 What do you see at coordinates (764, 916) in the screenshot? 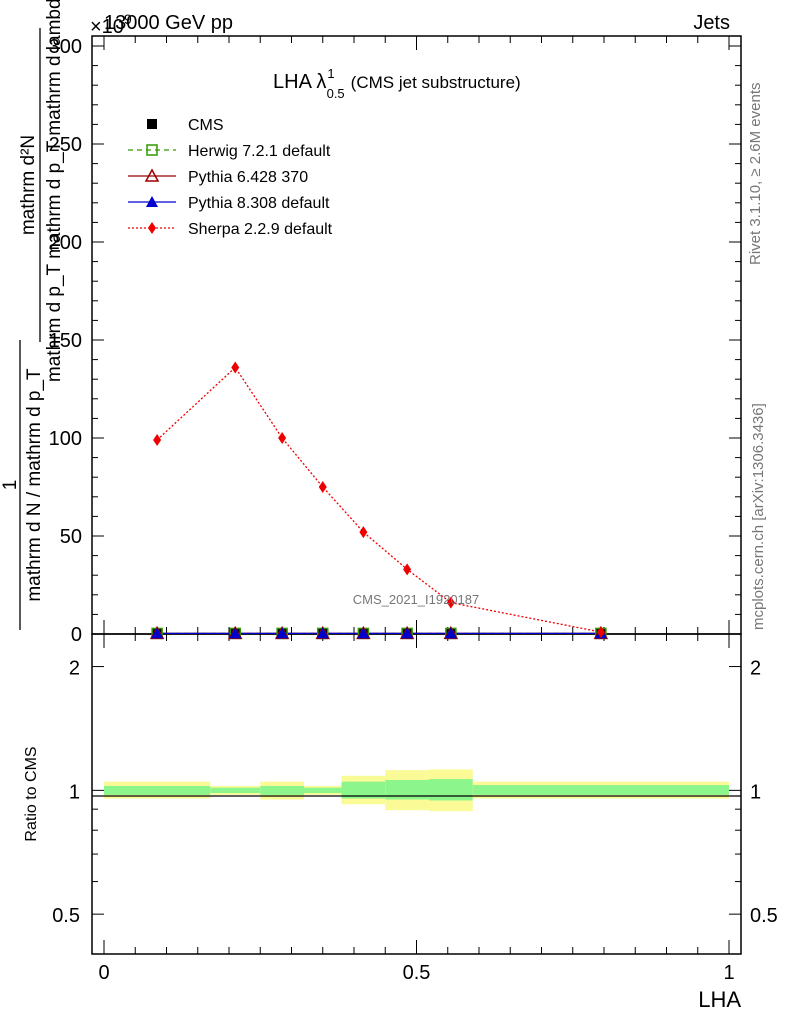
I see `ratio-y-tick-label-right: 0.5` at bounding box center [764, 916].